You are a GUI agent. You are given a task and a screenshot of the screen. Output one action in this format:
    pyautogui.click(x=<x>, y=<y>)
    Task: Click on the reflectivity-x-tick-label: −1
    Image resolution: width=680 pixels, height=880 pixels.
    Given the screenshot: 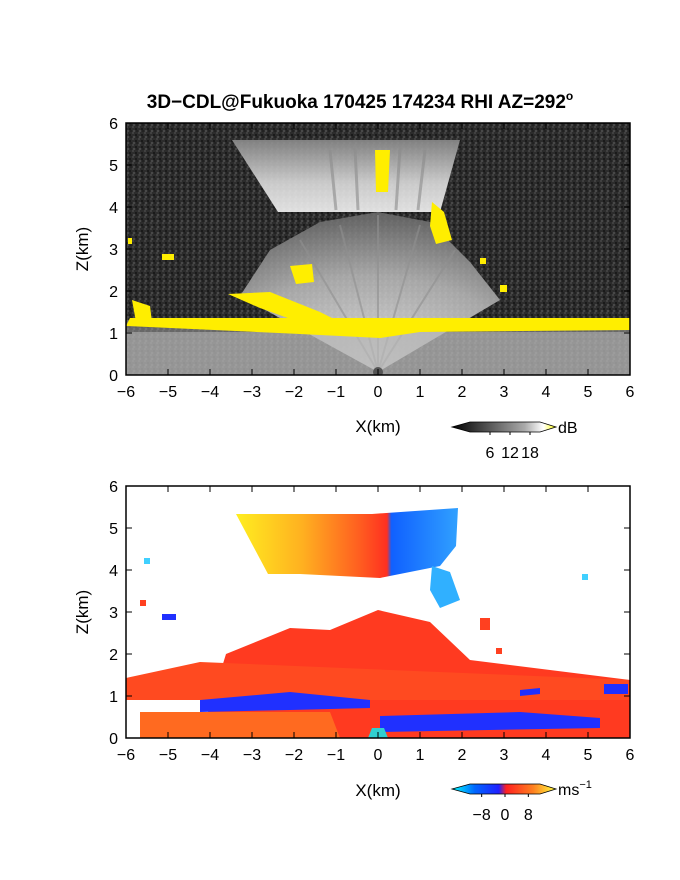 What is the action you would take?
    pyautogui.click(x=336, y=392)
    